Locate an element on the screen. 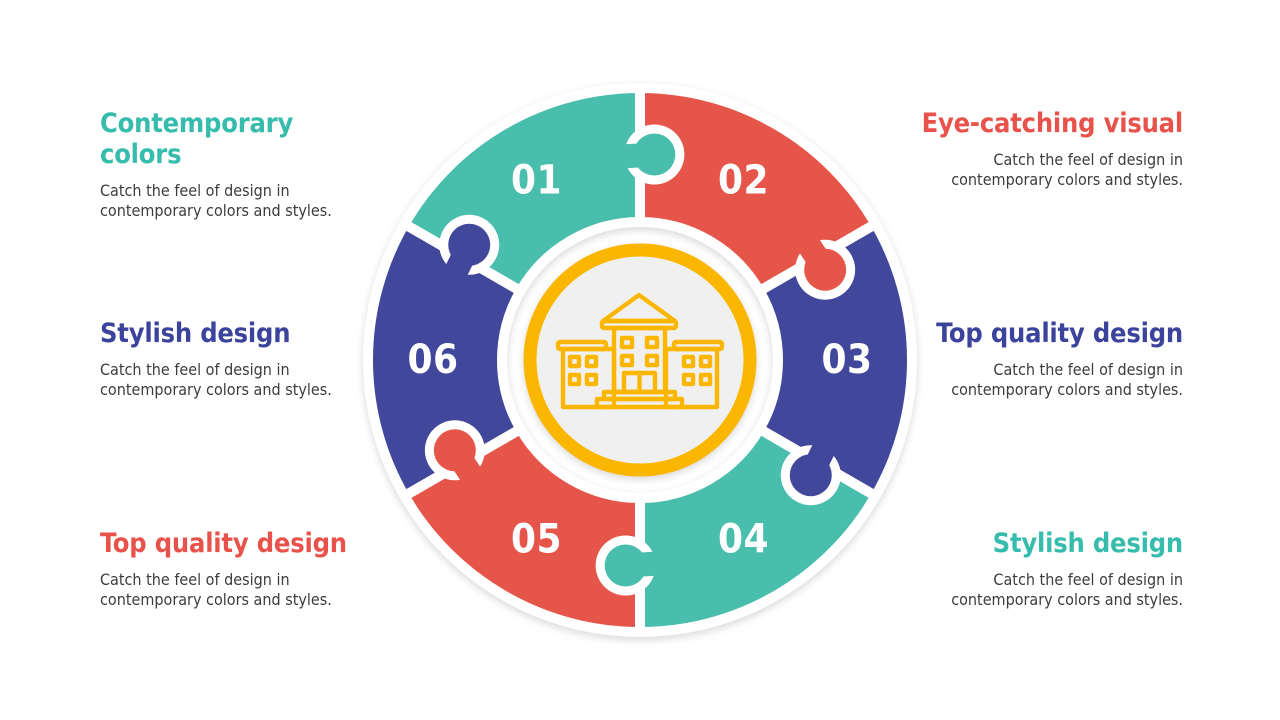  segment-number-01: 01 is located at coordinates (536, 181).